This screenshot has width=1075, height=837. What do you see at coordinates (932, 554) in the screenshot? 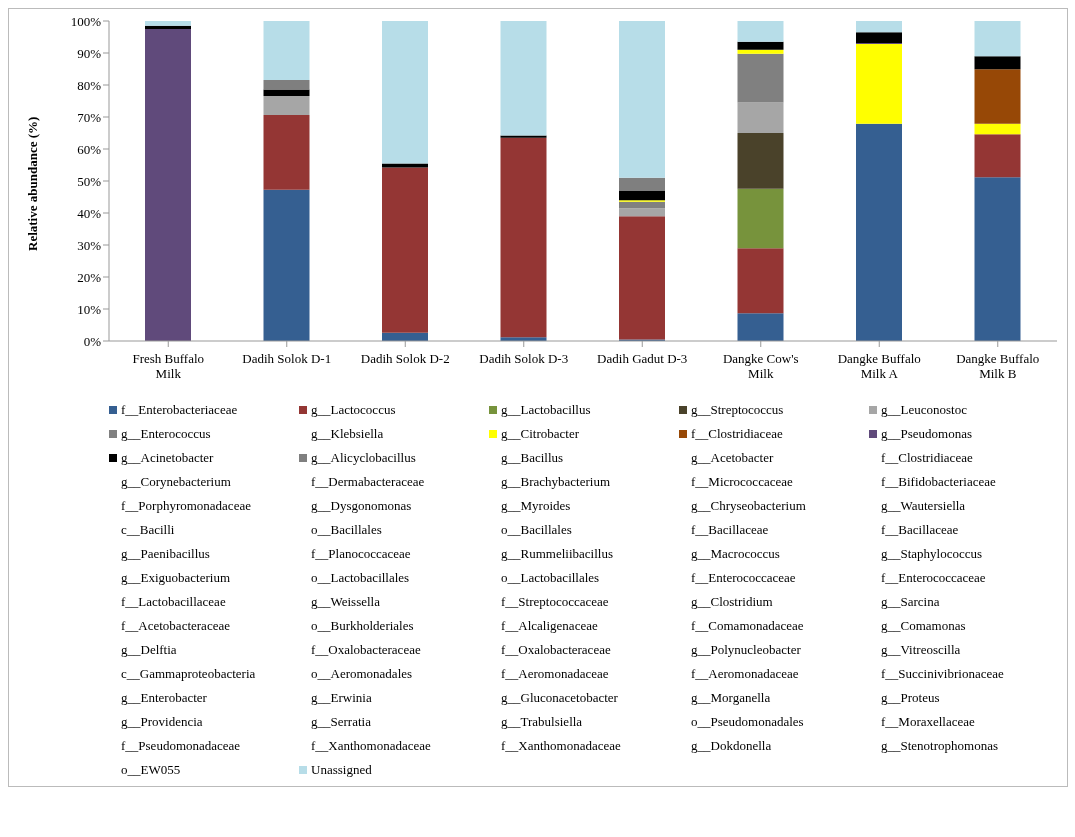
I see `text: g__Staphylococcus` at bounding box center [932, 554].